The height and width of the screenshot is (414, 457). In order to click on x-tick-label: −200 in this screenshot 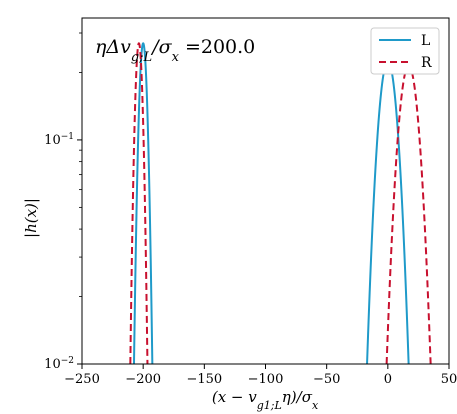, I will do `click(143, 379)`.